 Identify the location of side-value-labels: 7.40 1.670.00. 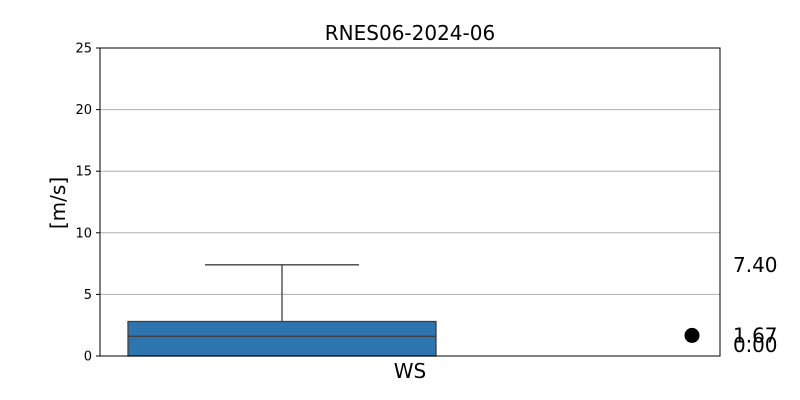
(755, 305).